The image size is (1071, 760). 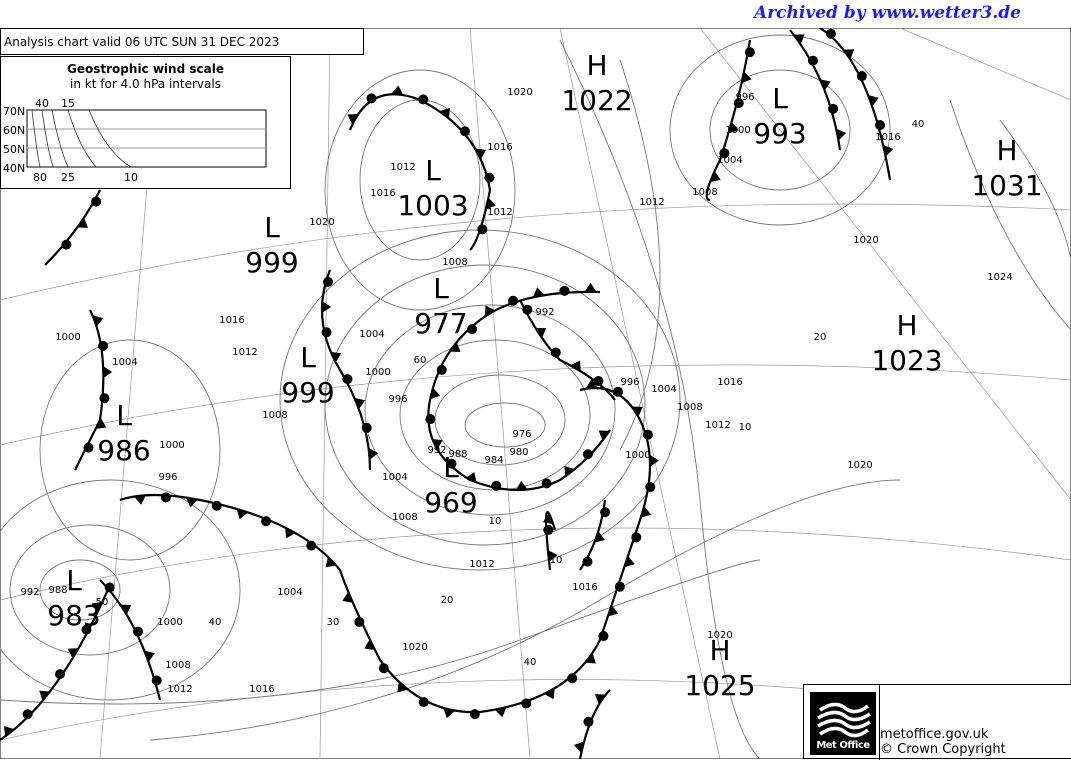 What do you see at coordinates (57, 590) in the screenshot?
I see `isobar-label: 988` at bounding box center [57, 590].